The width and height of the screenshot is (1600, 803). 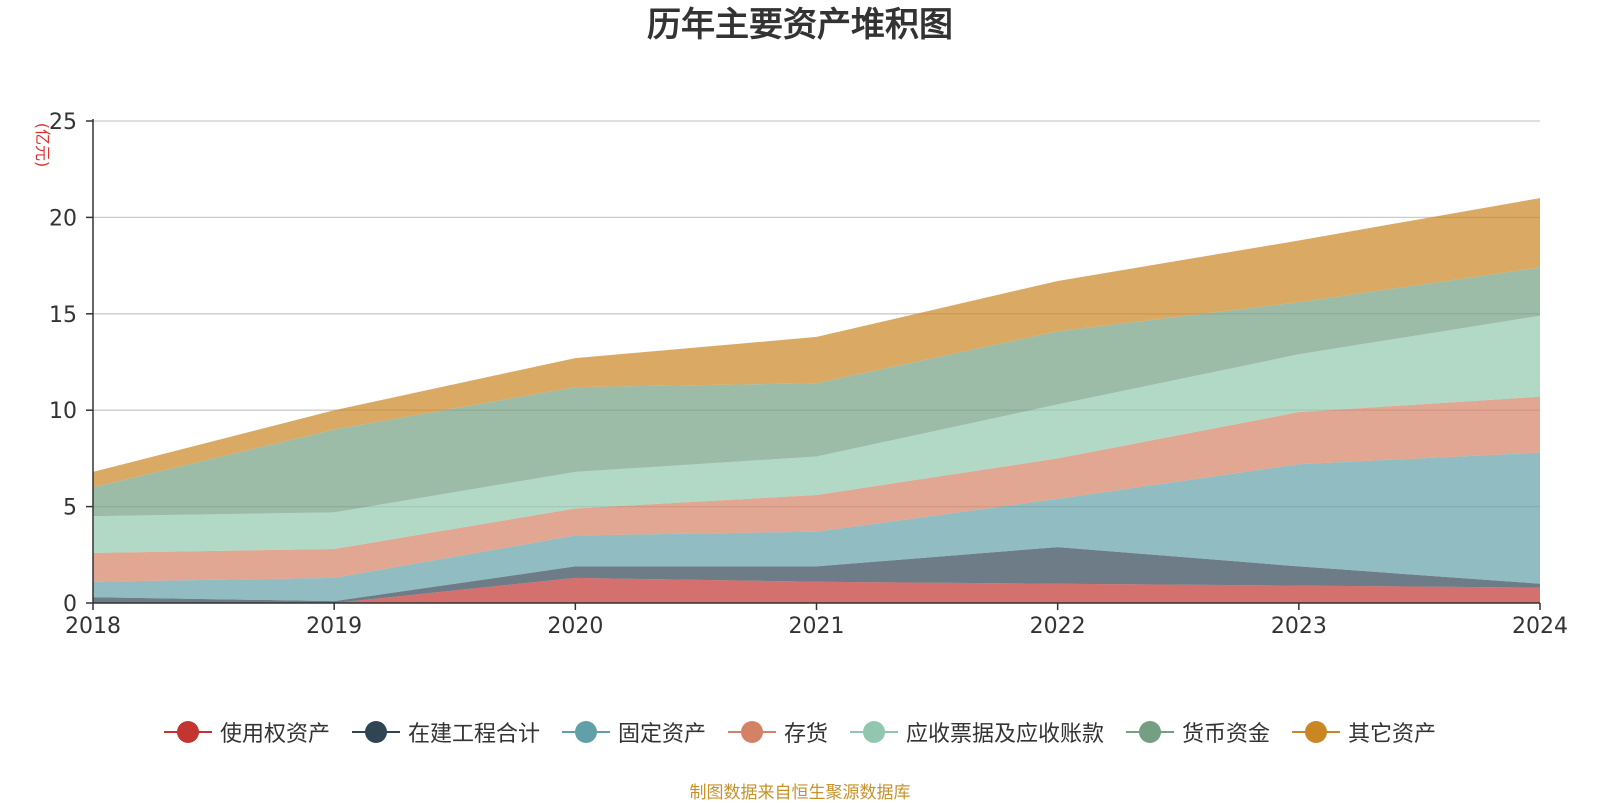 I want to click on x-tick-label: 2023, so click(x=1299, y=626).